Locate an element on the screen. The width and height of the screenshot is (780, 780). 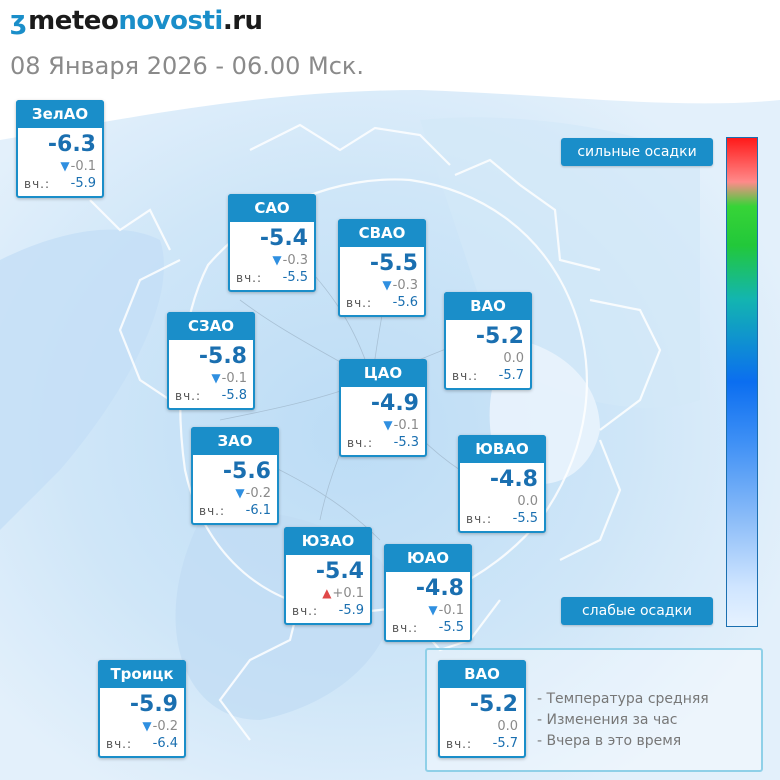
district-name: ЮВАО is located at coordinates (502, 449).